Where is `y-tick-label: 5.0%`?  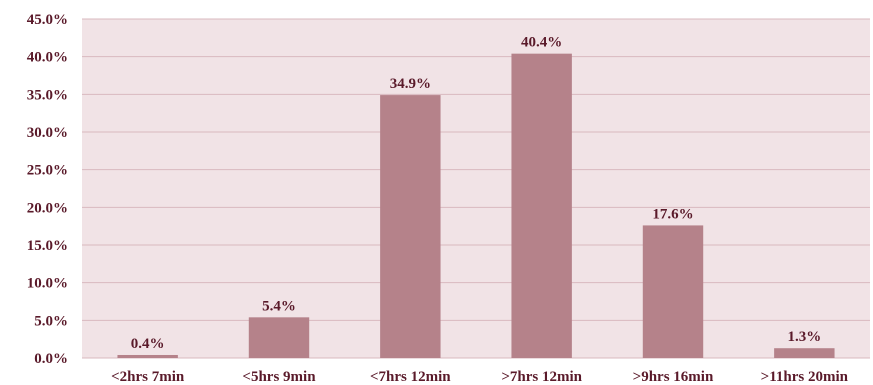 y-tick-label: 5.0% is located at coordinates (51, 321).